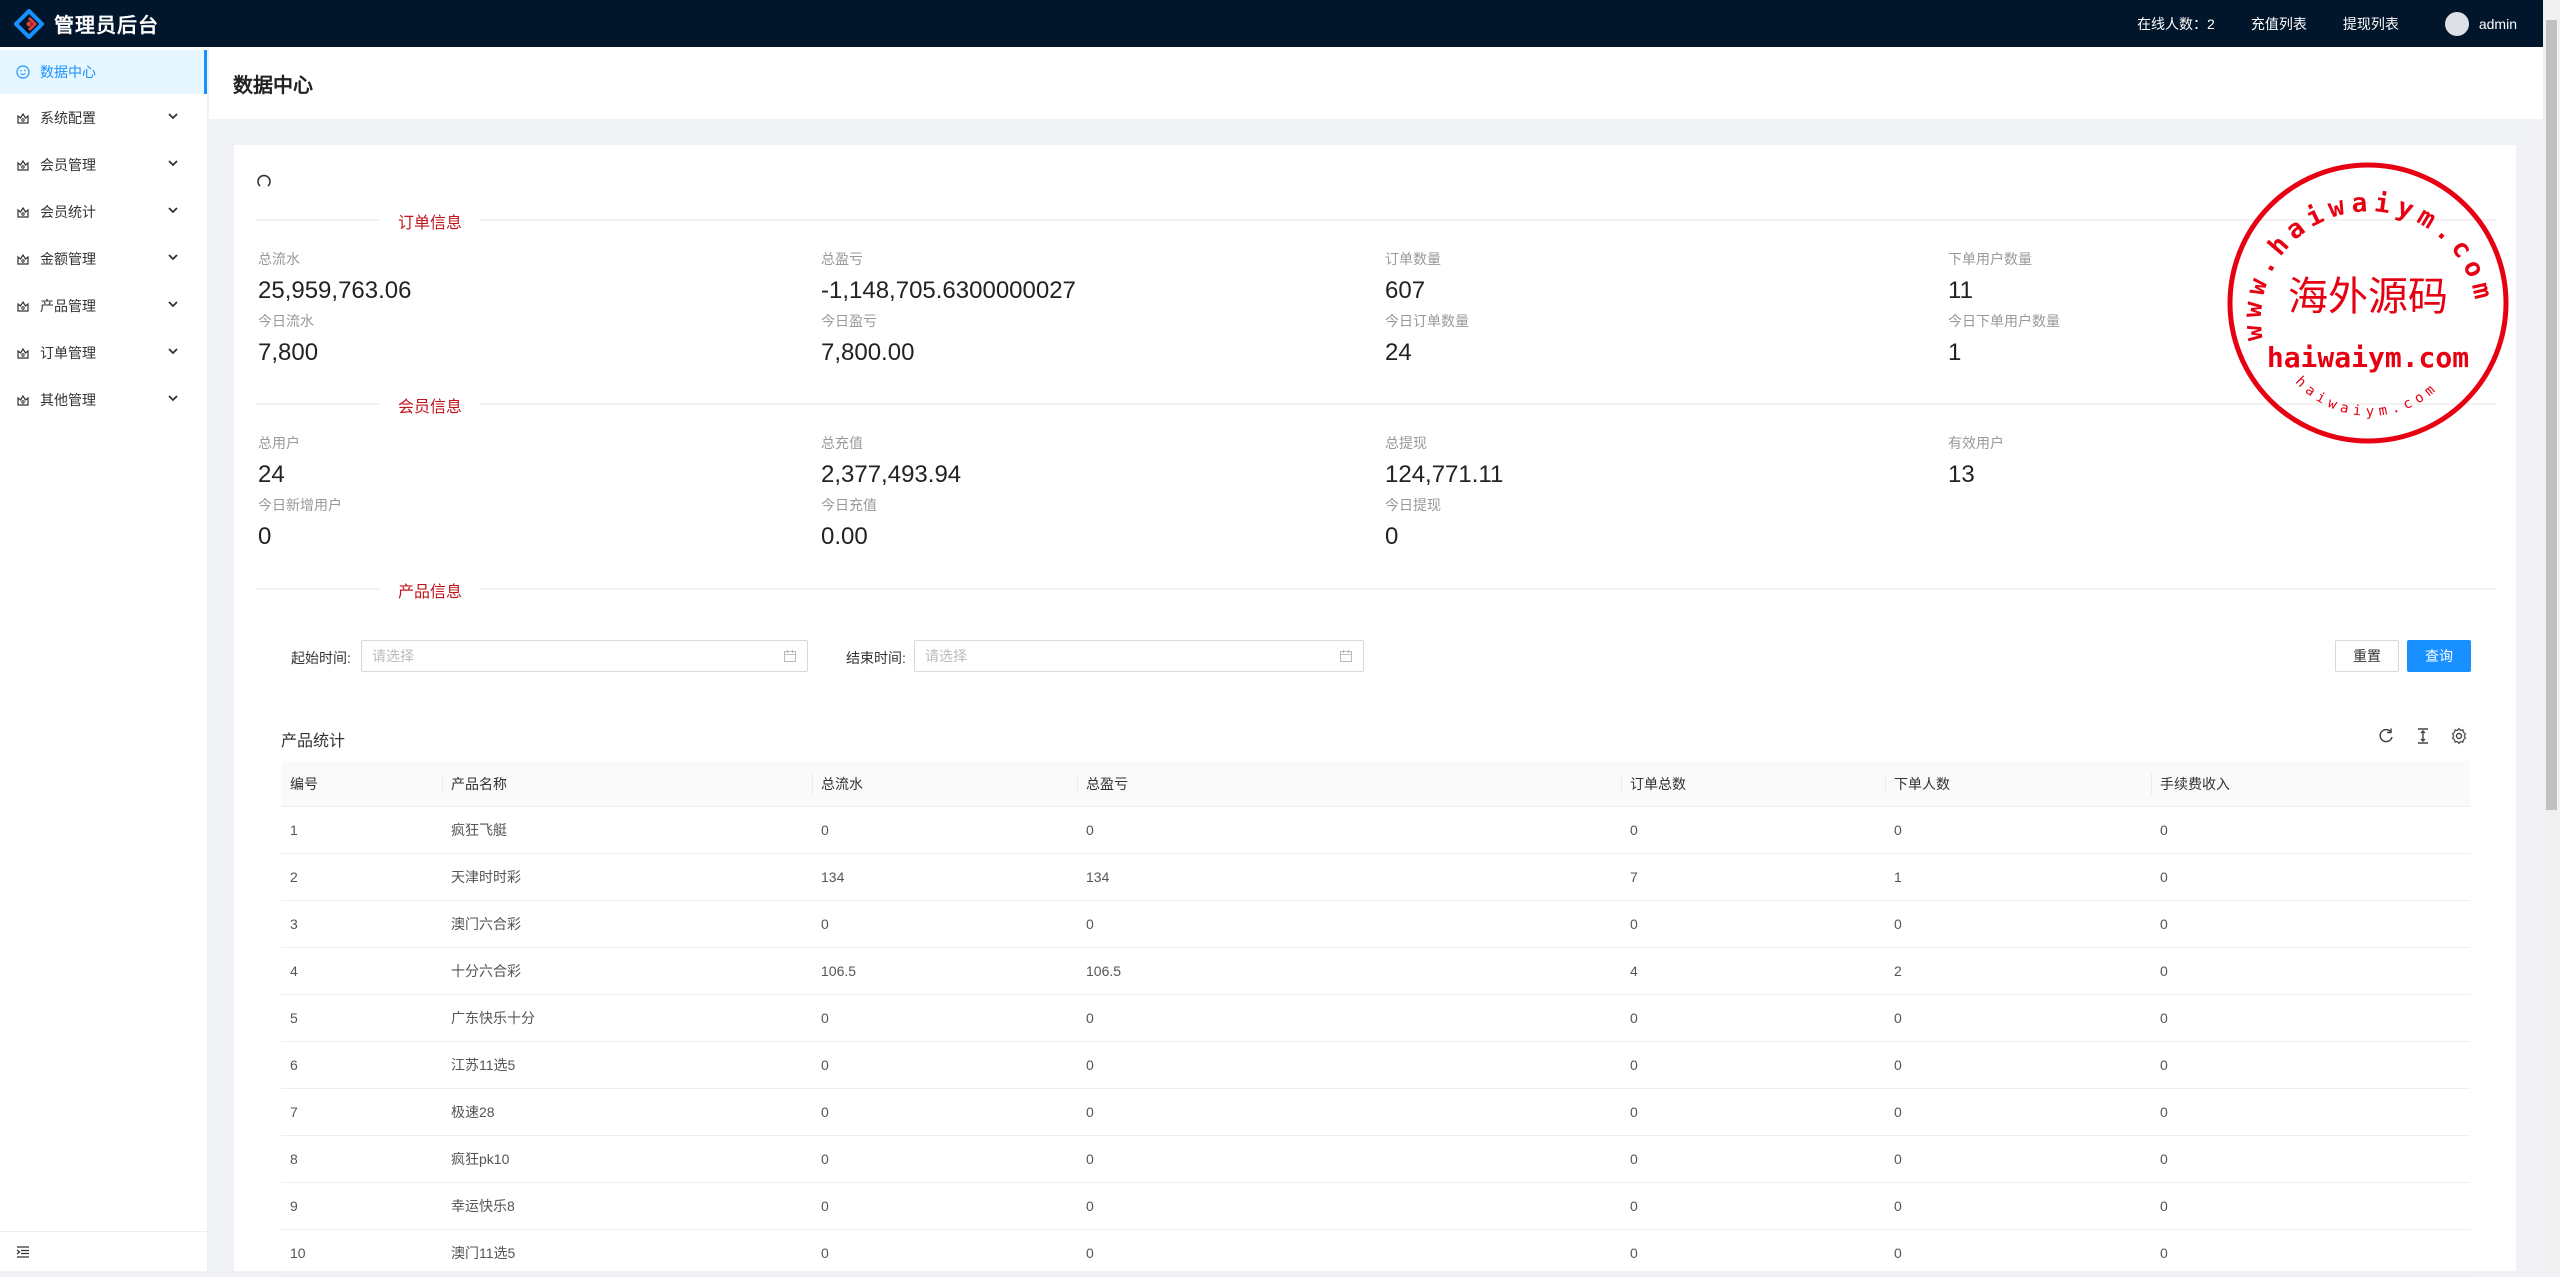 The width and height of the screenshot is (2560, 1277). I want to click on username: admin, so click(2497, 23).